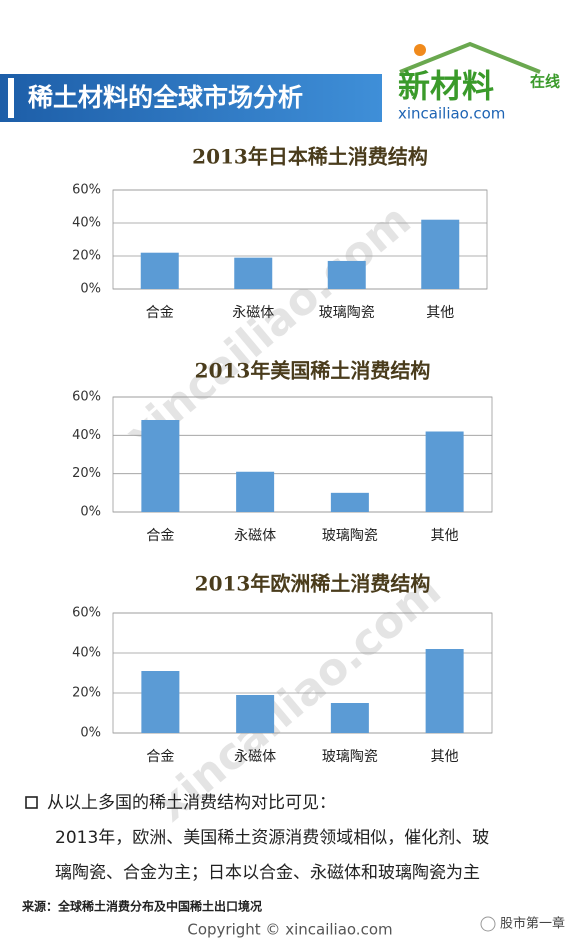 The height and width of the screenshot is (948, 580). I want to click on summary-line: 璃陶瓷、合金为主；日本以合金、永磁体和玻璃陶瓷为主, so click(267, 873).